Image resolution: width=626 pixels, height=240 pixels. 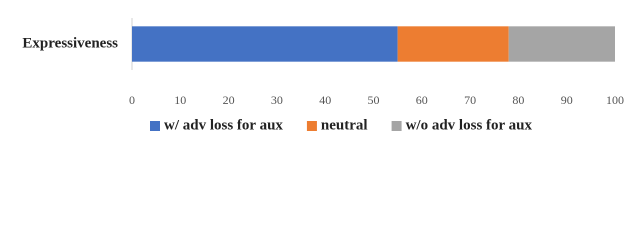 I want to click on x-tick-label: 100, so click(x=615, y=100).